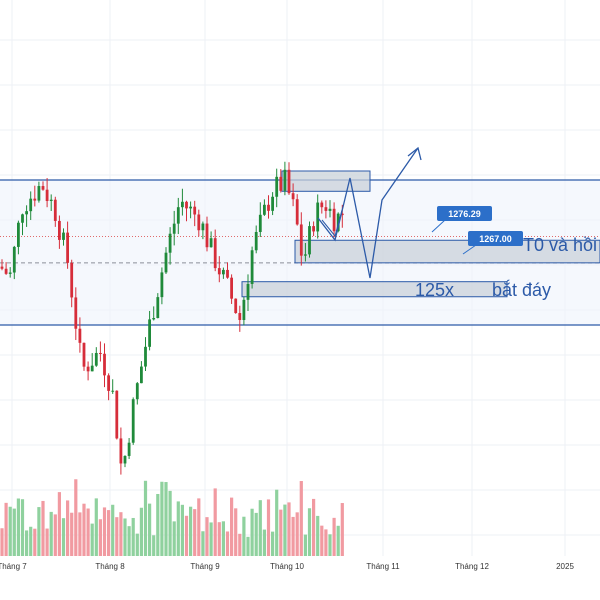 The image size is (600, 600). I want to click on annotation-t0: T0 và hồi, so click(560, 245).